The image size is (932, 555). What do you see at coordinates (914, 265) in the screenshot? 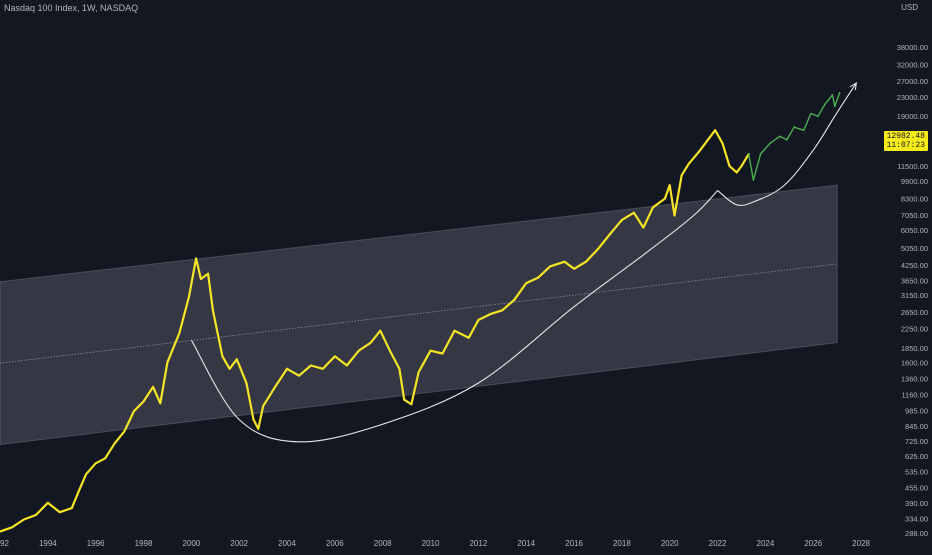
I see `y-tick-label: 4250.00` at bounding box center [914, 265].